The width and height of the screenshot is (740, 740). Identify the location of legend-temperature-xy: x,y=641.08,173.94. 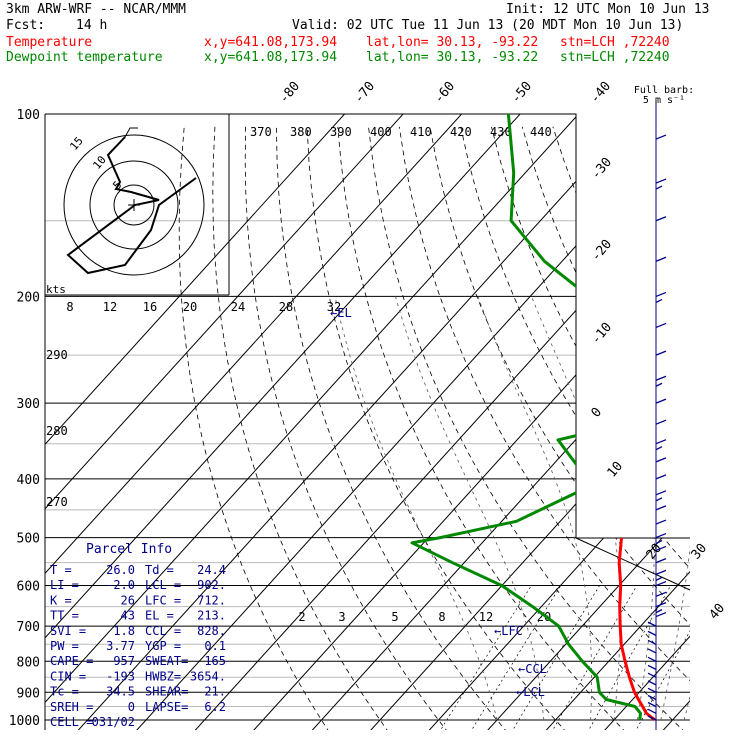
(271, 42).